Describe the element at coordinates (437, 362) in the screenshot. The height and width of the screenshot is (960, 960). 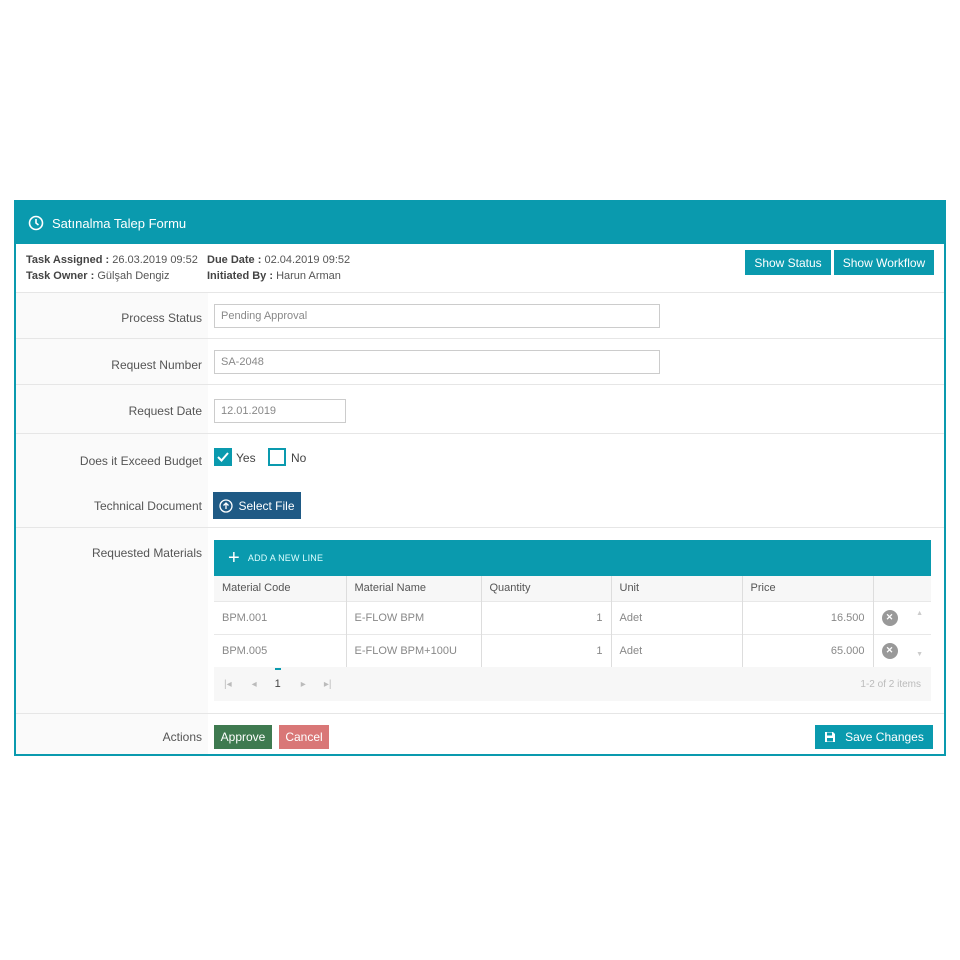
I see `request-number-field: SA-2048` at that location.